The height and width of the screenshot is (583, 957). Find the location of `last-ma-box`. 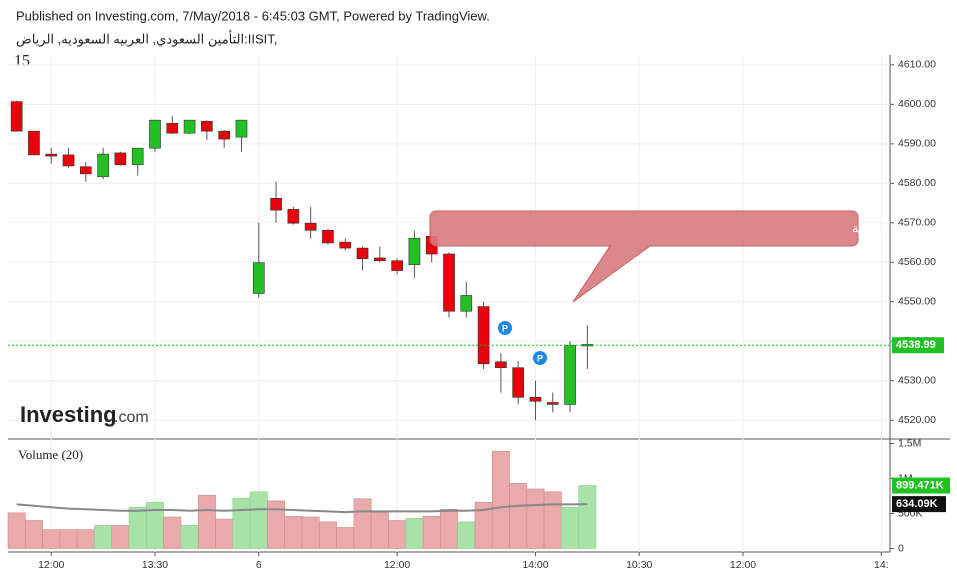

last-ma-box is located at coordinates (919, 504).